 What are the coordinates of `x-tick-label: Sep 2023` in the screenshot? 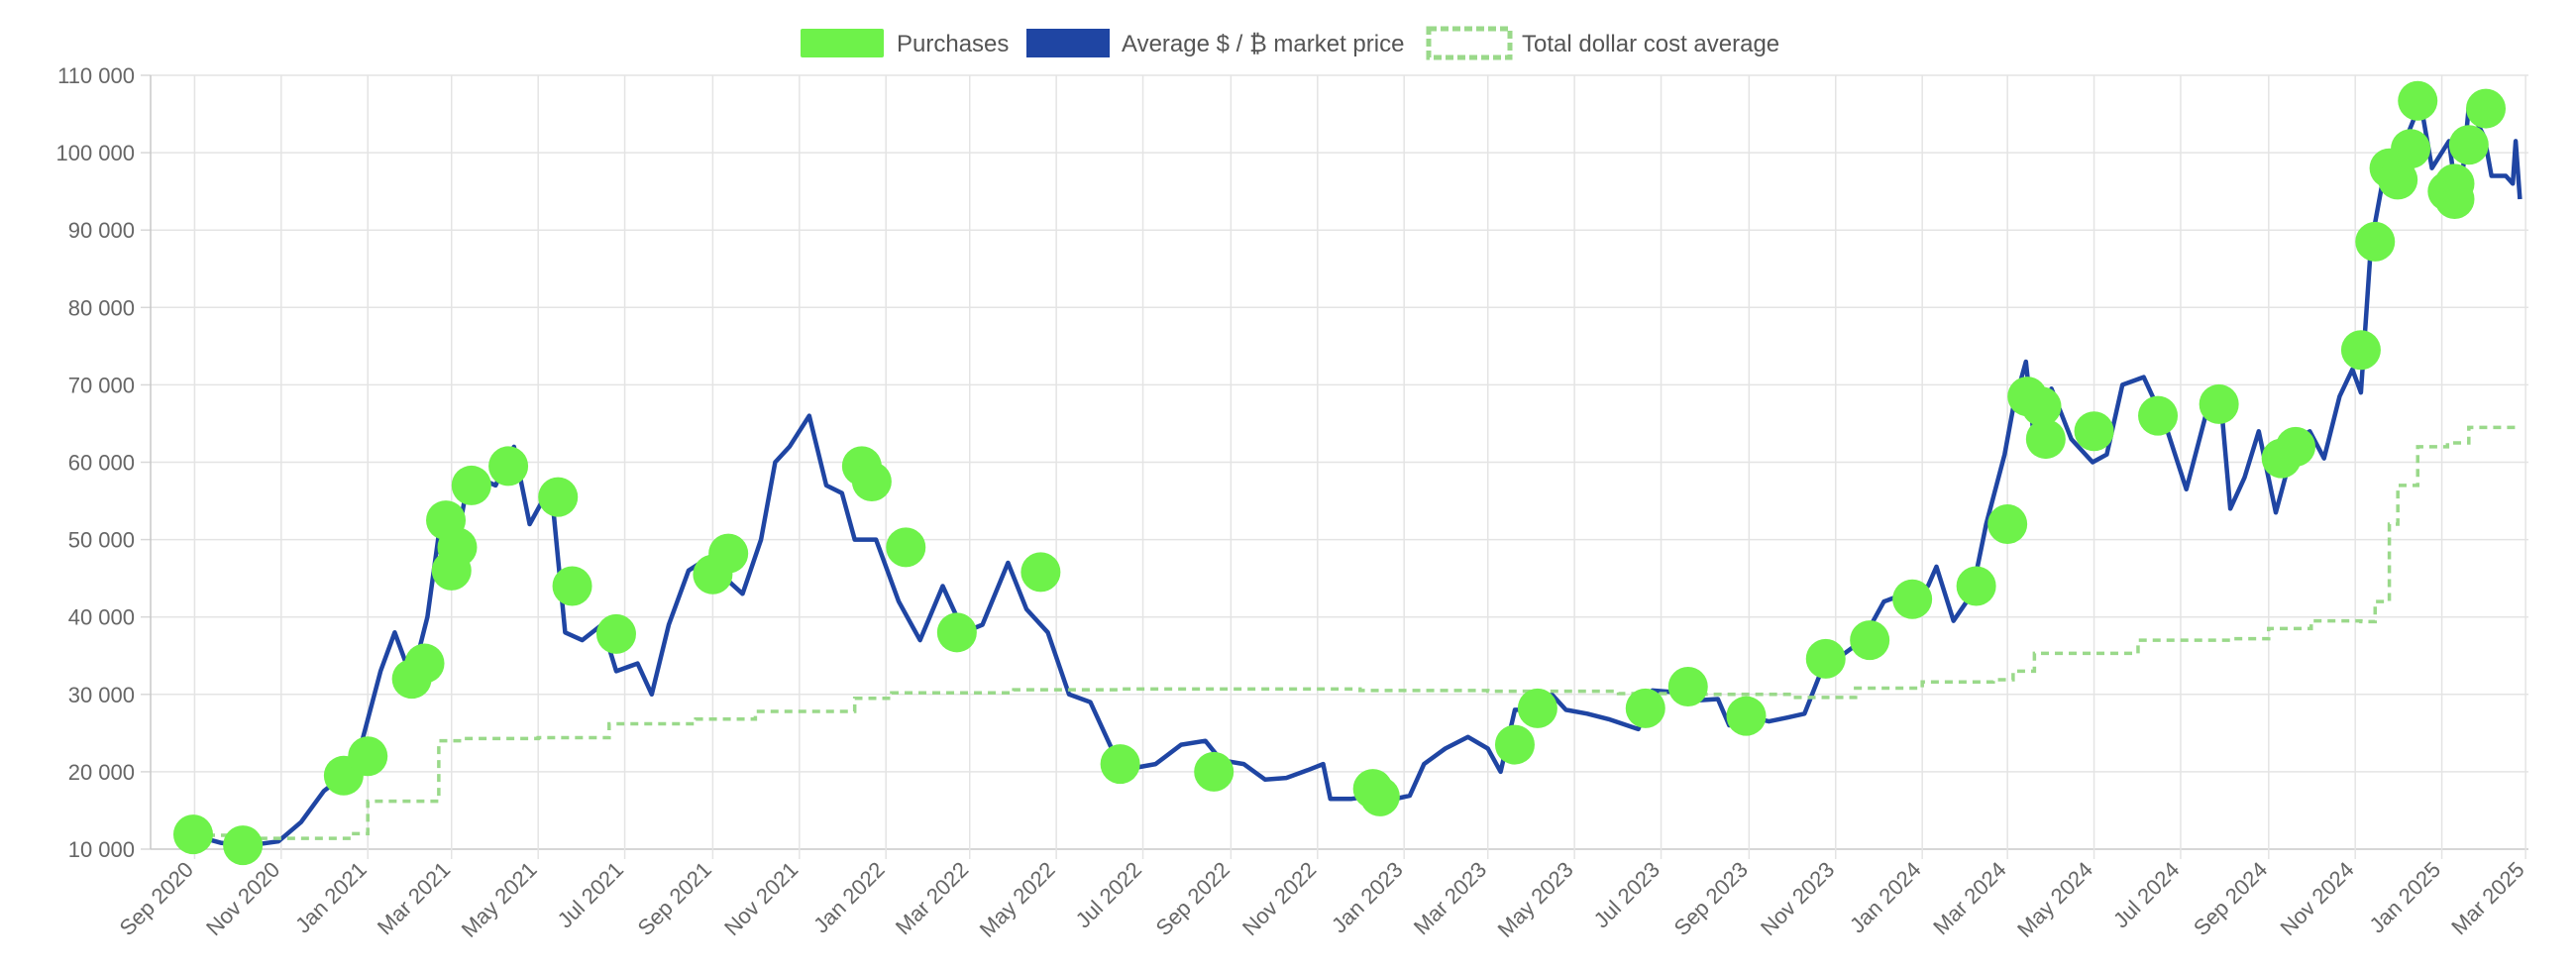 It's located at (1711, 898).